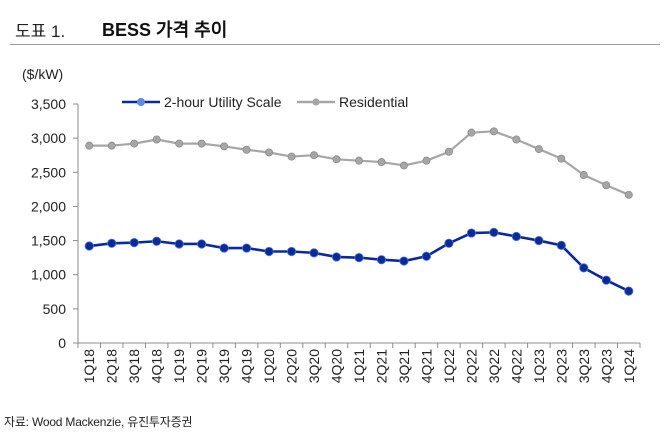 The height and width of the screenshot is (448, 670). What do you see at coordinates (314, 366) in the screenshot?
I see `x-tick-label: 3Q20` at bounding box center [314, 366].